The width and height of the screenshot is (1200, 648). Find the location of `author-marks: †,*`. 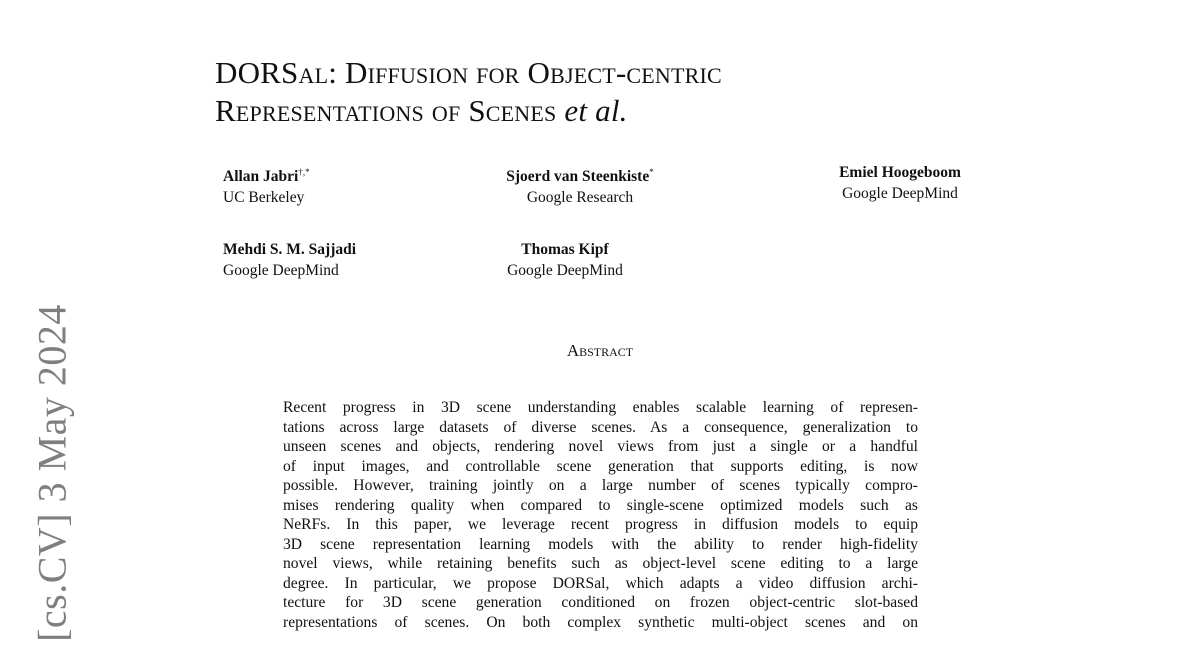

author-marks: †,* is located at coordinates (304, 172).